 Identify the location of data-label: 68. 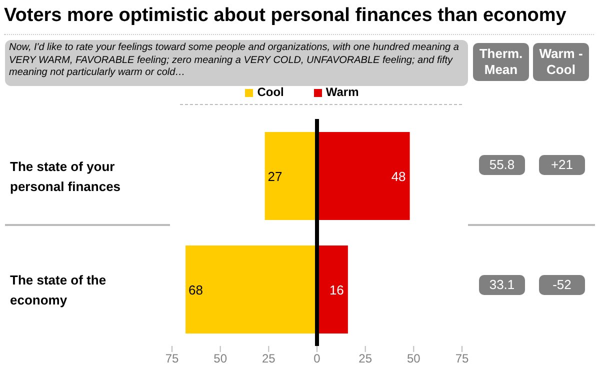
(195, 290).